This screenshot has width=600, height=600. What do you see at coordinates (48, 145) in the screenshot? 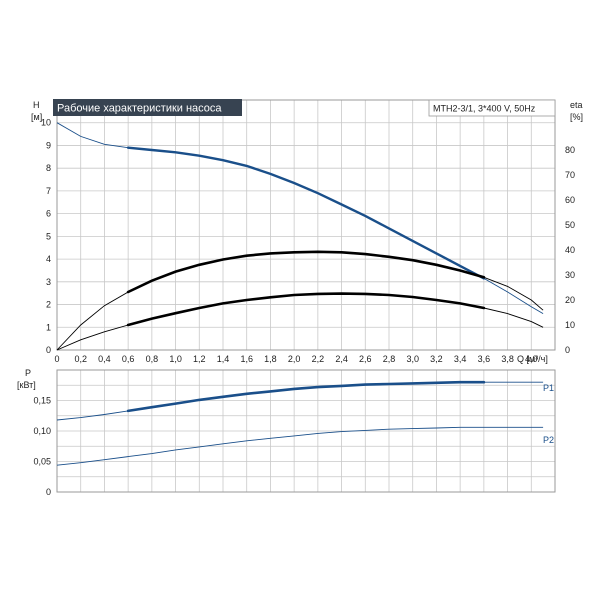
I see `y-tick-label: 9` at bounding box center [48, 145].